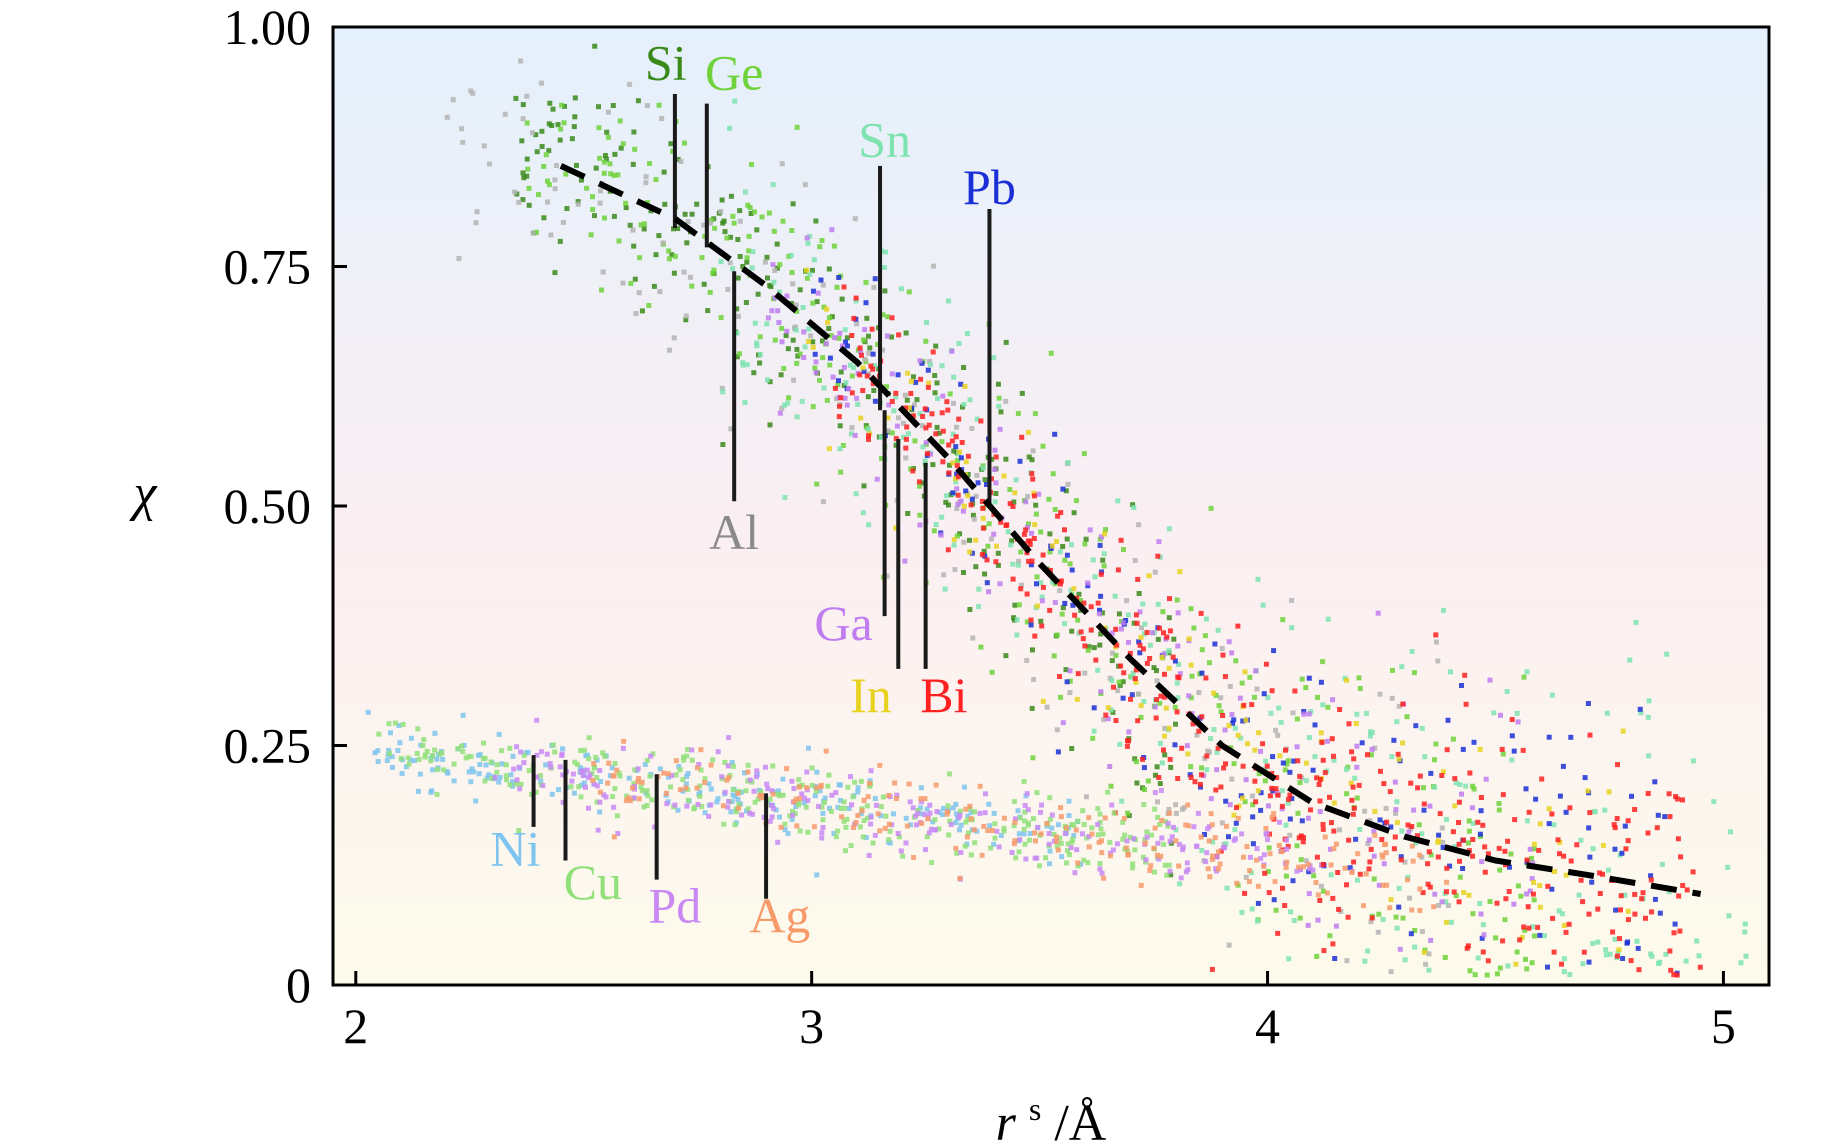 This screenshot has height=1145, width=1843. Describe the element at coordinates (268, 506) in the screenshot. I see `y-tick-label: 0.50` at that location.